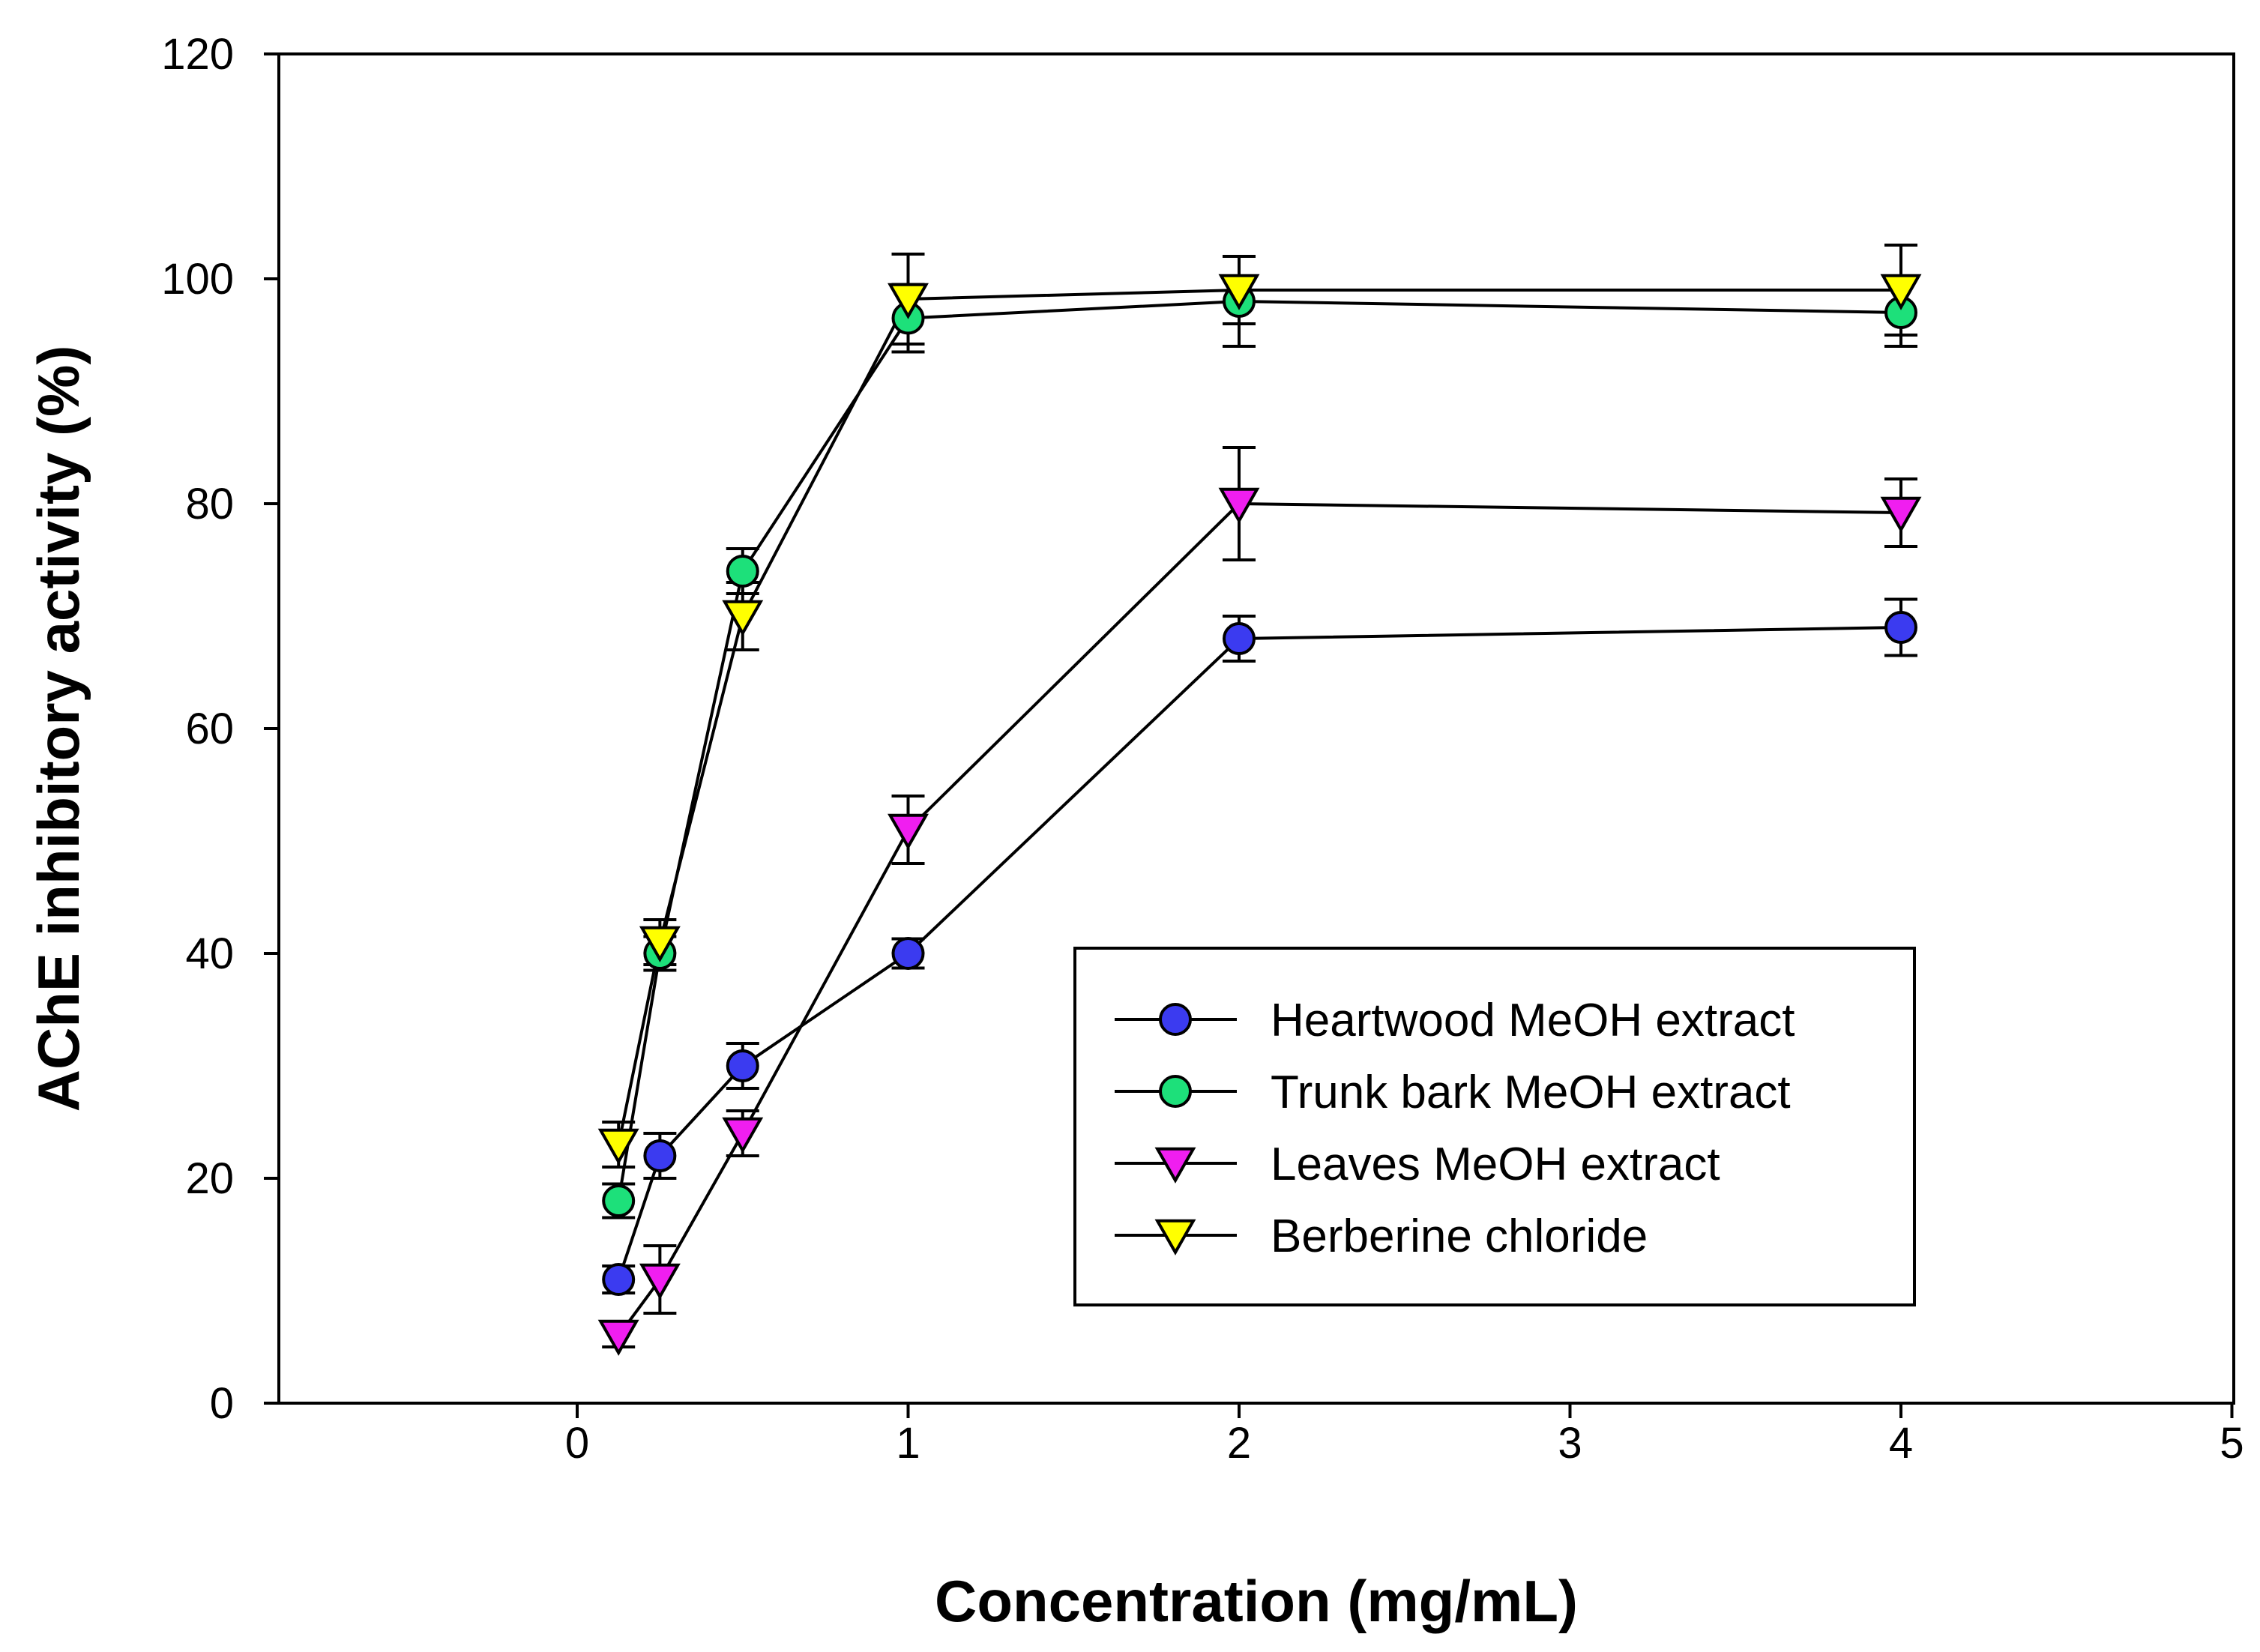 Image resolution: width=2260 pixels, height=1652 pixels. I want to click on y-tick-label: 40, so click(210, 953).